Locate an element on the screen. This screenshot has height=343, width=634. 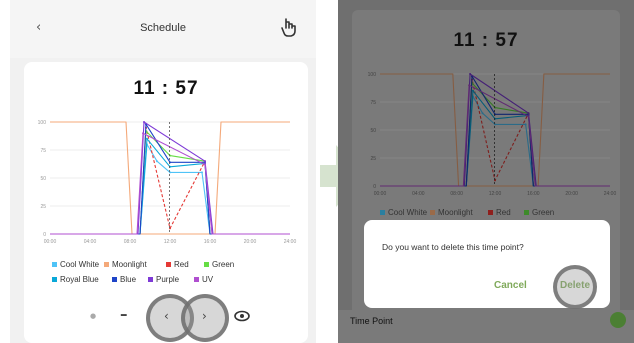
app-header: ‹ Schedule is located at coordinates (163, 29).